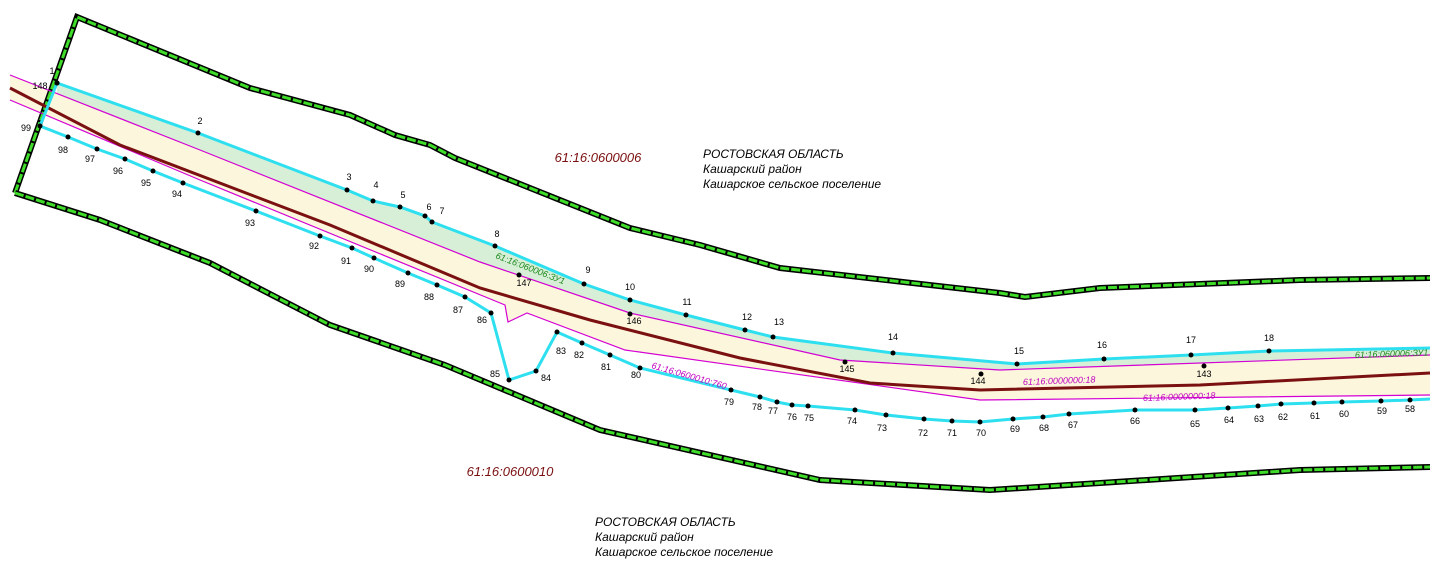 The image size is (1441, 573). I want to click on point-label: 10, so click(630, 287).